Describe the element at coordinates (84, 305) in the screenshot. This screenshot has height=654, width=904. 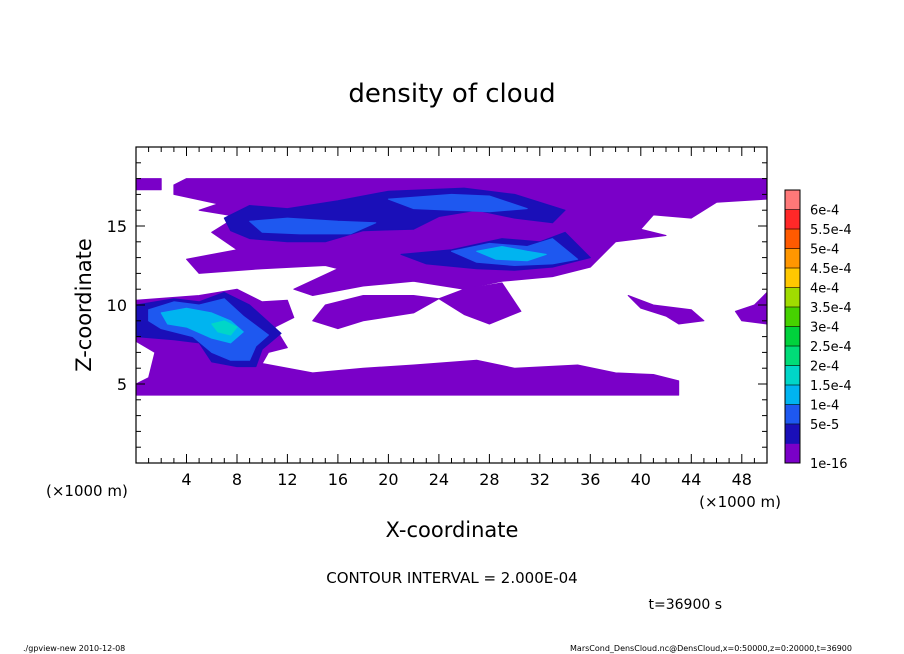
I see `y-axis-label: Z-coordinate` at that location.